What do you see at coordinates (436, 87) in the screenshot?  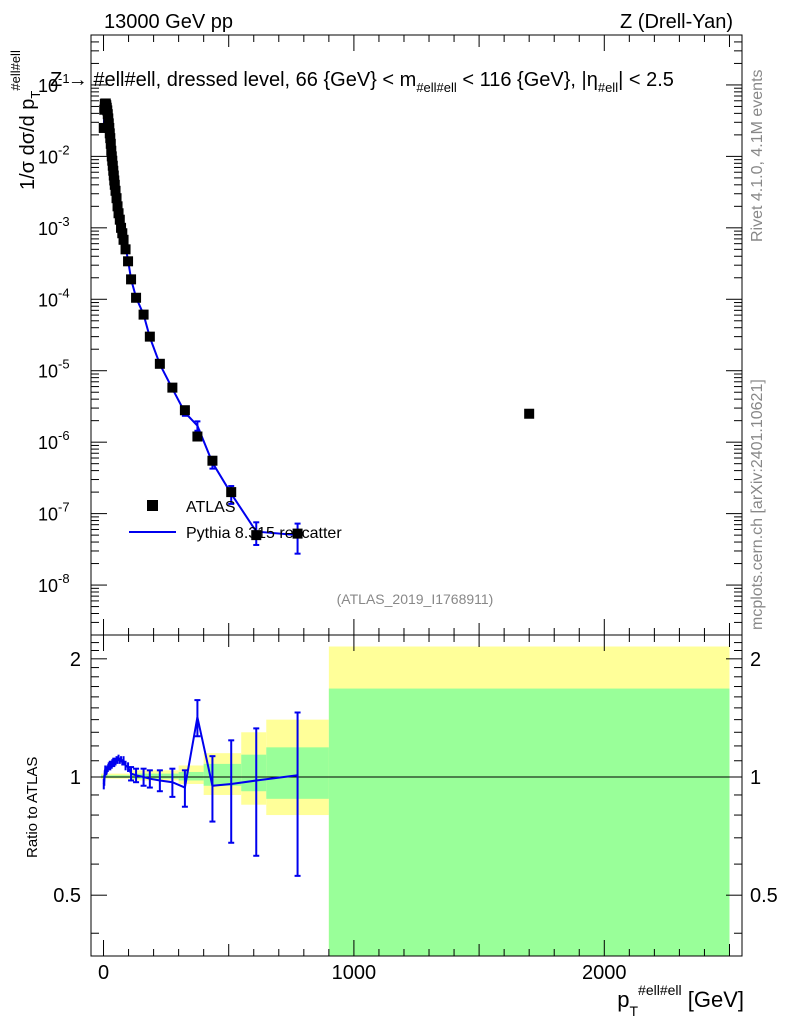 I see `title-sub-a: #ell#ell` at bounding box center [436, 87].